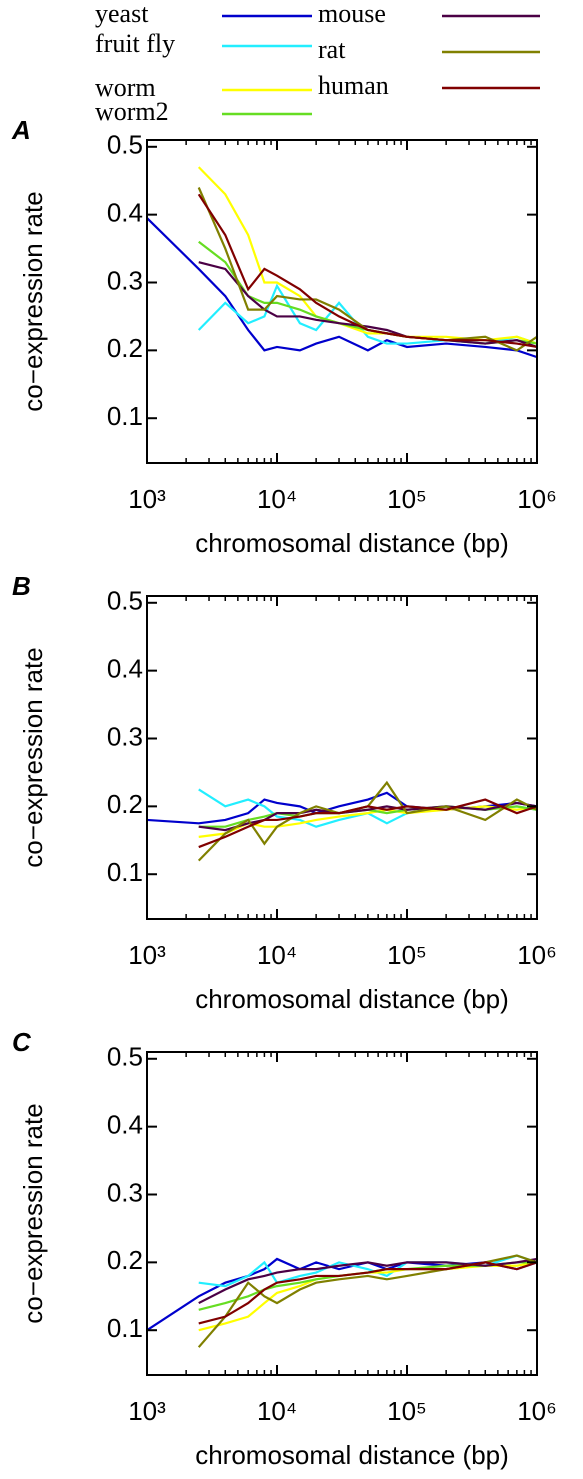 The height and width of the screenshot is (1479, 583). Describe the element at coordinates (332, 49) in the screenshot. I see `legend-label: rat` at that location.